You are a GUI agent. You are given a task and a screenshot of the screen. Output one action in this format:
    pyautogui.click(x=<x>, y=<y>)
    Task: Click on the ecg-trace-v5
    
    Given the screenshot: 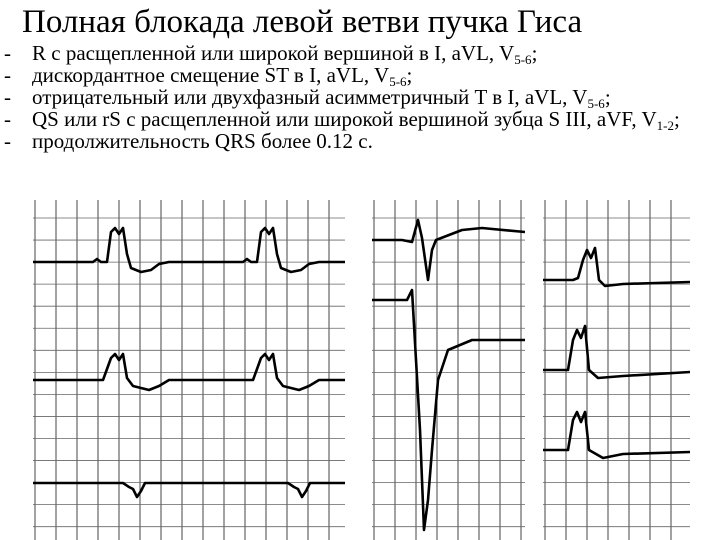 What is the action you would take?
    pyautogui.click(x=616, y=352)
    